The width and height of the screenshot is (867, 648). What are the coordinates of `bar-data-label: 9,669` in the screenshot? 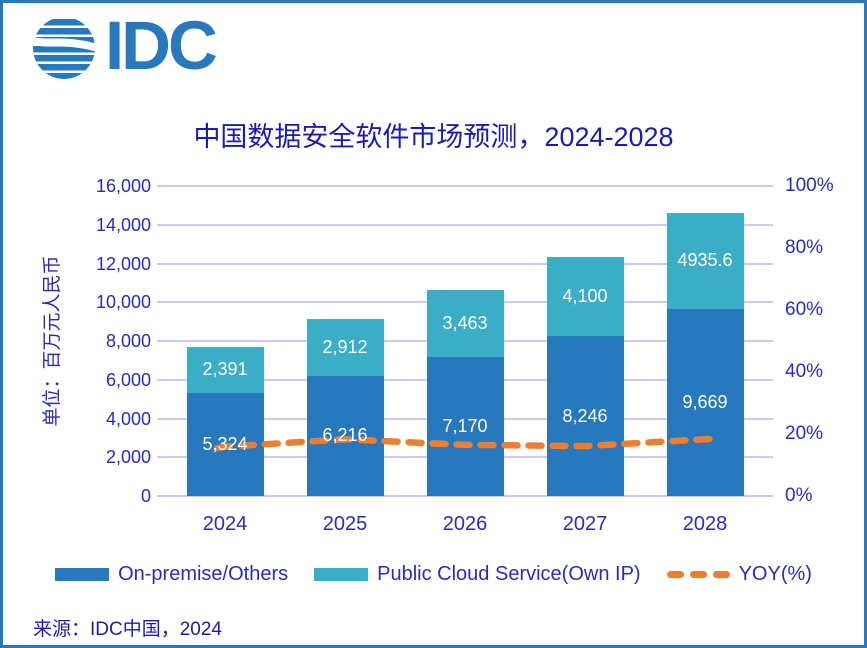 It's located at (705, 401).